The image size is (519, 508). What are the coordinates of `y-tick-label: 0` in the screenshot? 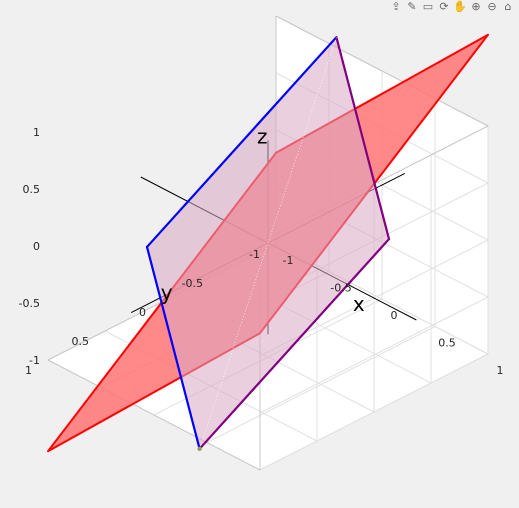 It's located at (142, 312).